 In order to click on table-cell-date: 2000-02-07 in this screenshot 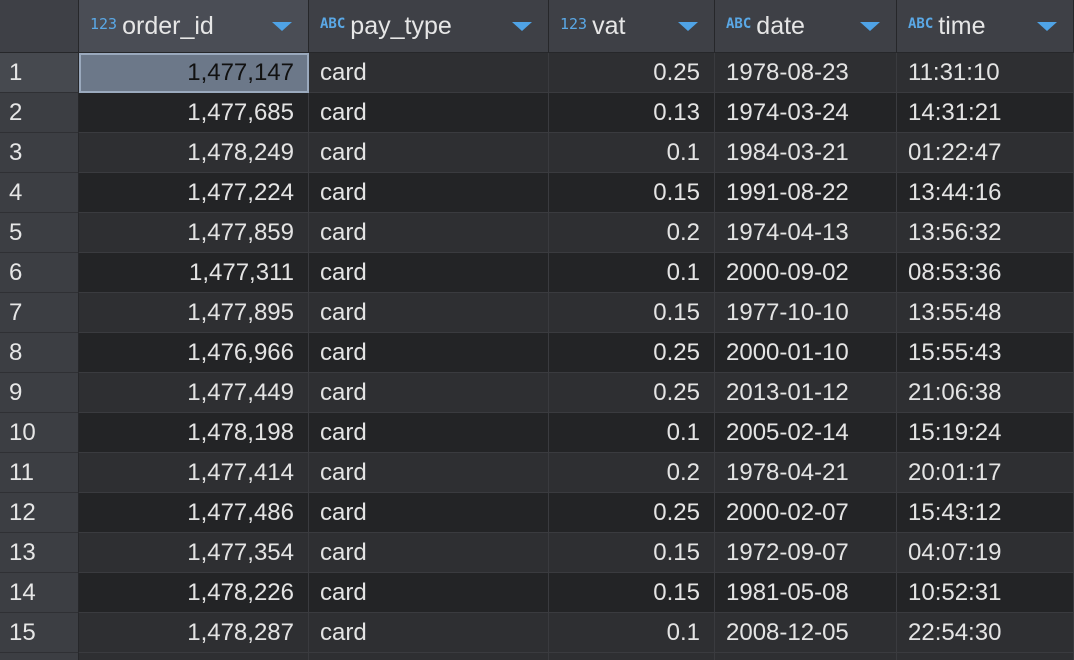, I will do `click(806, 513)`.